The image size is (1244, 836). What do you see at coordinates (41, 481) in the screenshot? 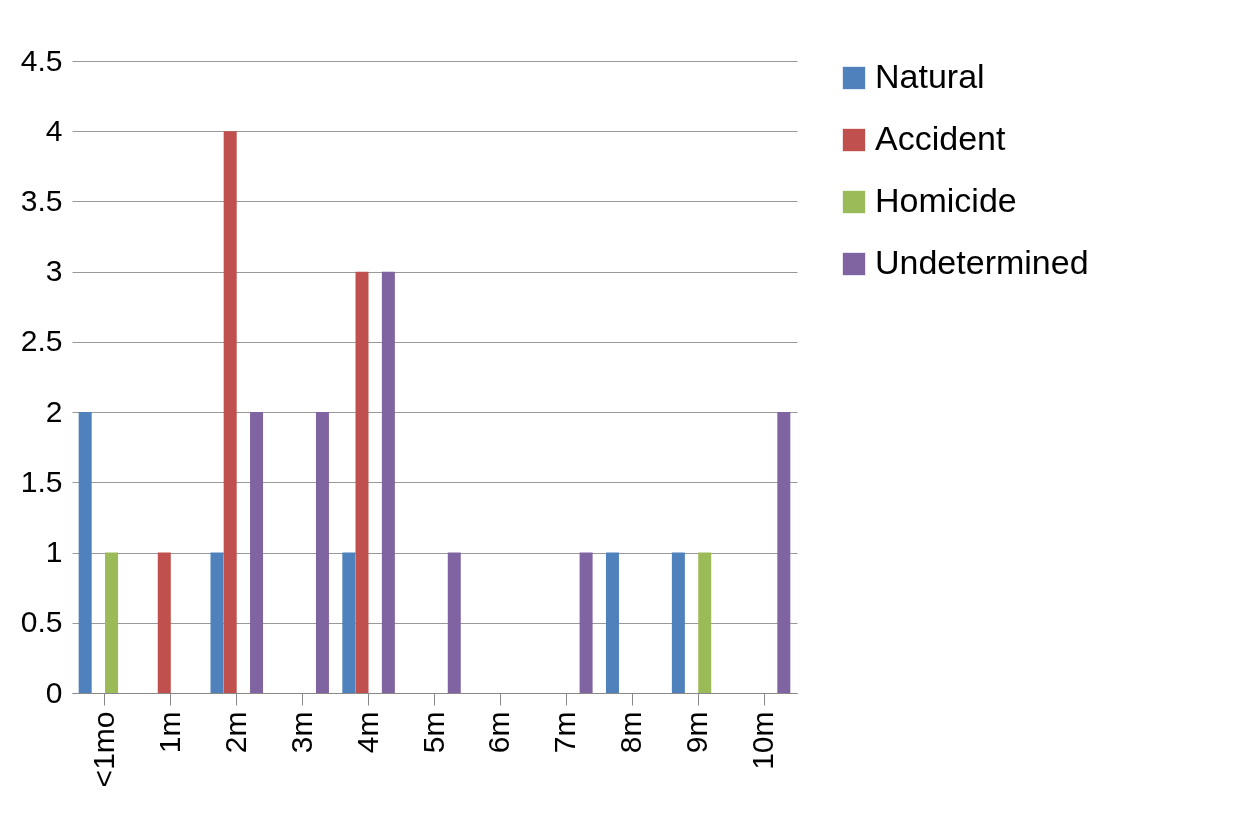
I see `y-tick-label: 1.5` at bounding box center [41, 481].